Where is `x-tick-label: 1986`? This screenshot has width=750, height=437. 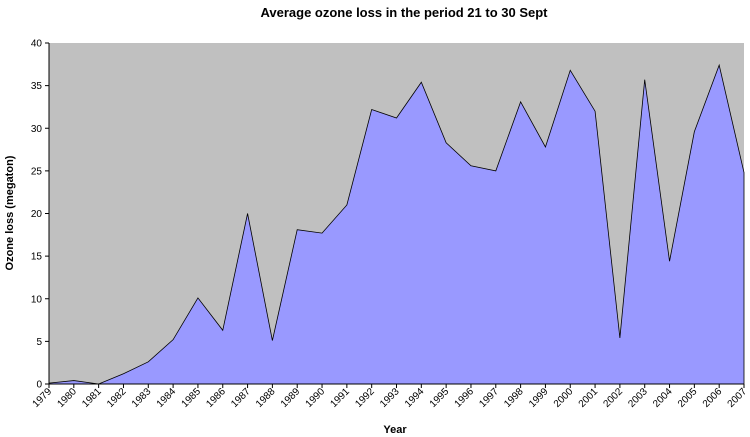
x-tick-label: 1986 is located at coordinates (216, 398).